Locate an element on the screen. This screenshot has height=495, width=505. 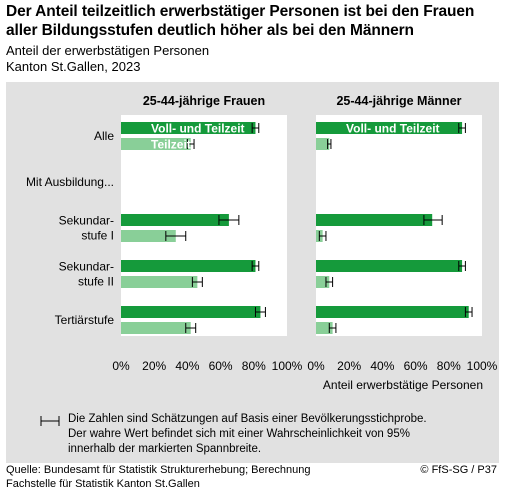
x-axis-title: Anteil erwerbstätige Personen is located at coordinates (403, 385).